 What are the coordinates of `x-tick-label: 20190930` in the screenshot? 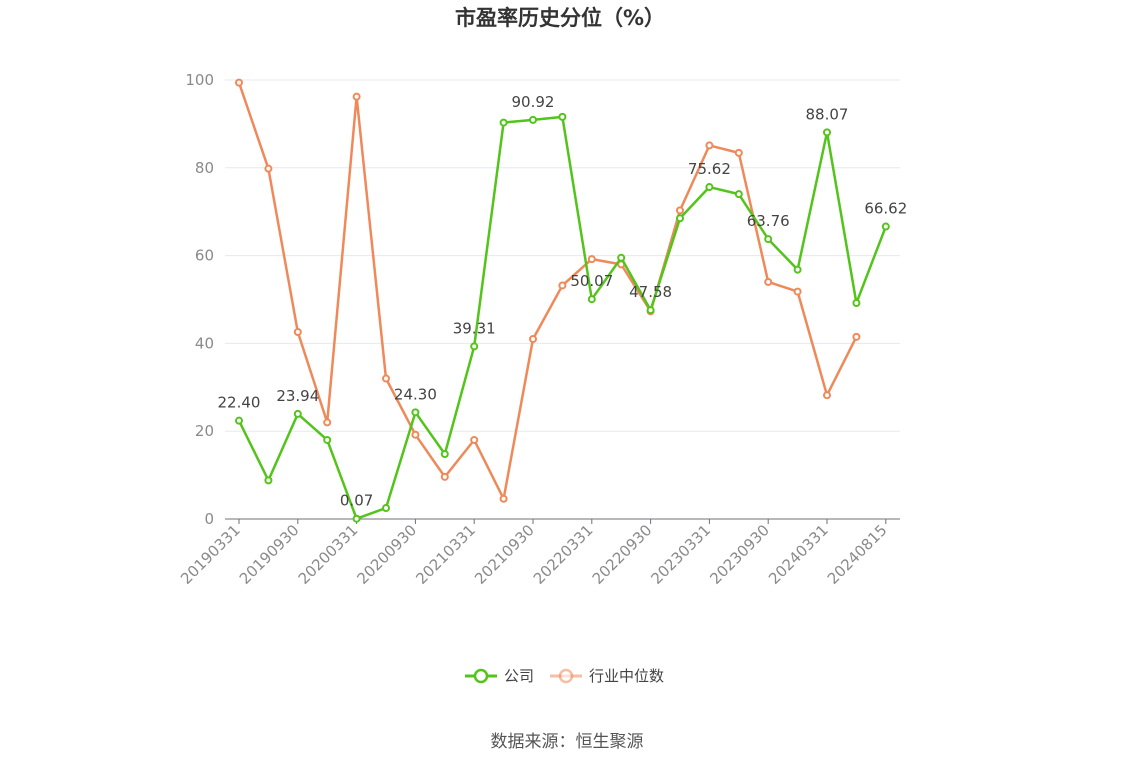 It's located at (269, 554).